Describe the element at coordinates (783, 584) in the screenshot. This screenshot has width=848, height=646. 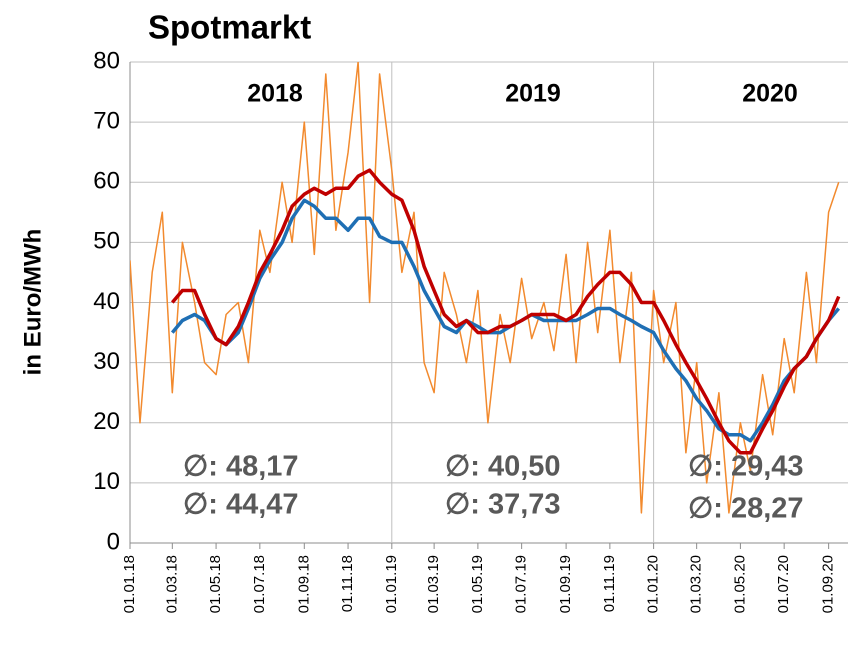
I see `x-tick-label: 01.07.20` at that location.